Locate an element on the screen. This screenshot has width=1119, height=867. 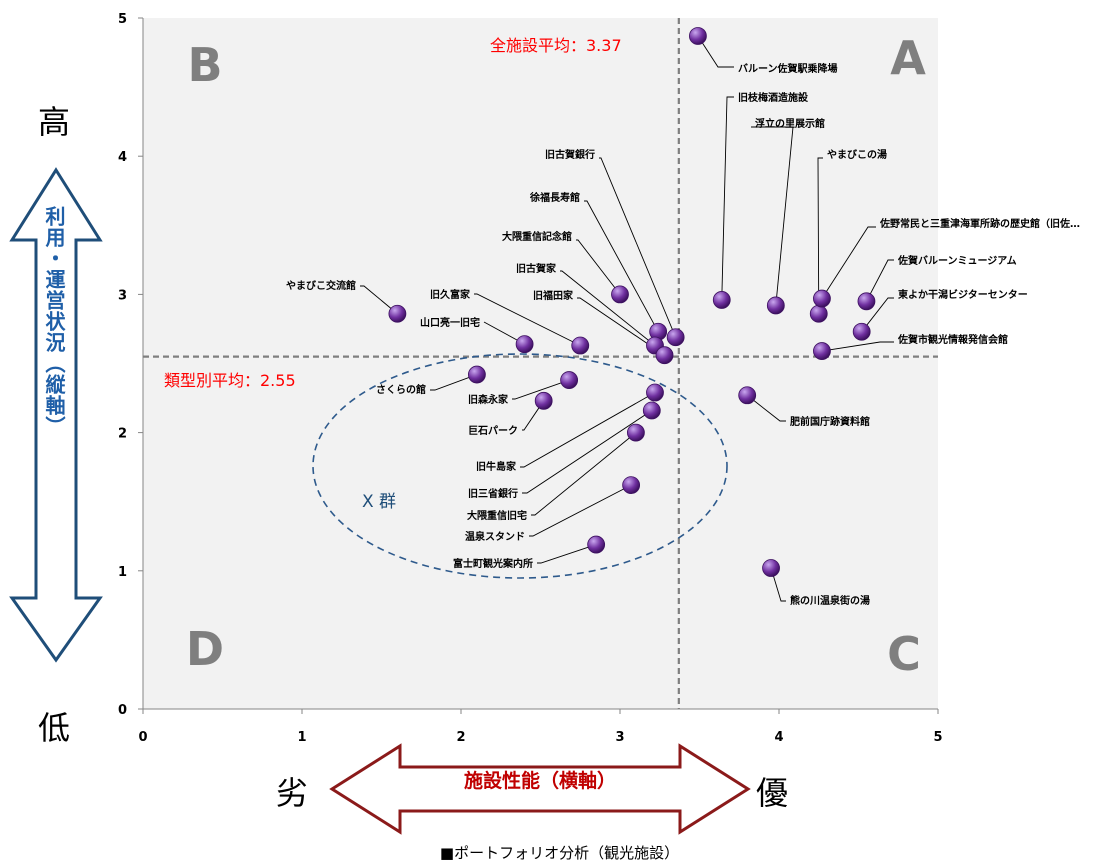
point-label: 富士町観光案内所 is located at coordinates (493, 563).